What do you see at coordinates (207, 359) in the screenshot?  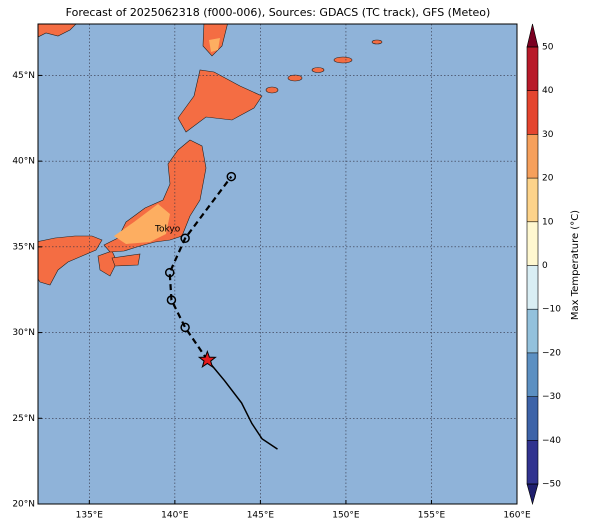 I see `current-position` at bounding box center [207, 359].